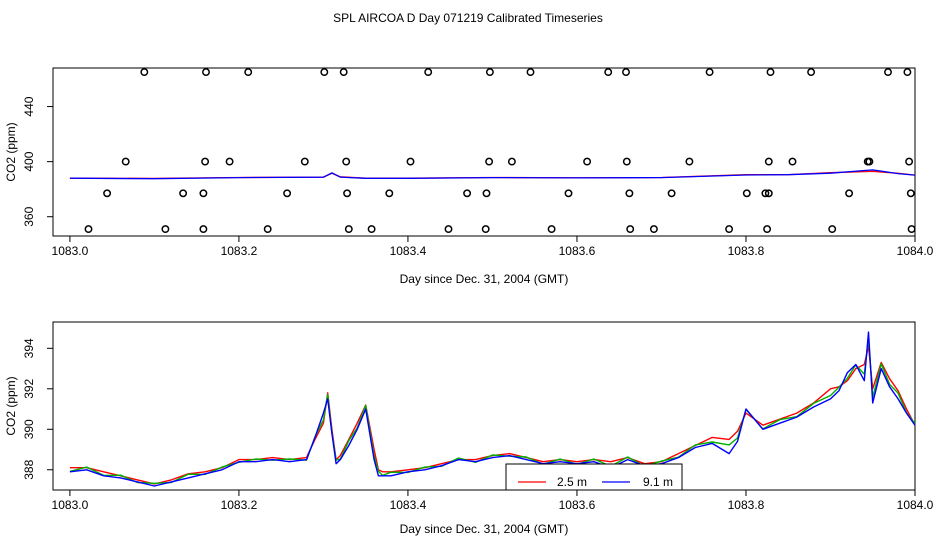  What do you see at coordinates (915, 251) in the screenshot?
I see `top-x-tick-label: 1084.0` at bounding box center [915, 251].